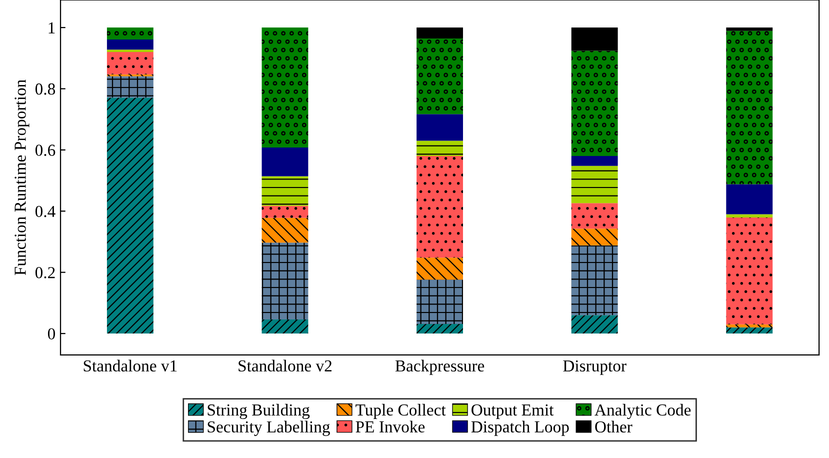 This screenshot has width=829, height=458. I want to click on y-tick-label: 1, so click(51, 28).